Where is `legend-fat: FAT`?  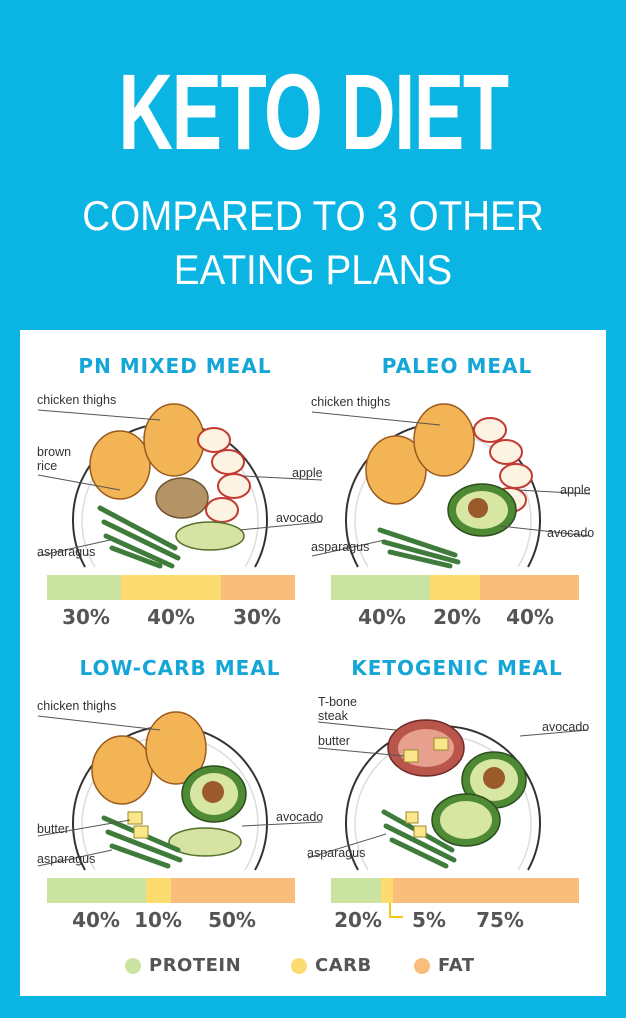
legend-fat: FAT is located at coordinates (444, 965).